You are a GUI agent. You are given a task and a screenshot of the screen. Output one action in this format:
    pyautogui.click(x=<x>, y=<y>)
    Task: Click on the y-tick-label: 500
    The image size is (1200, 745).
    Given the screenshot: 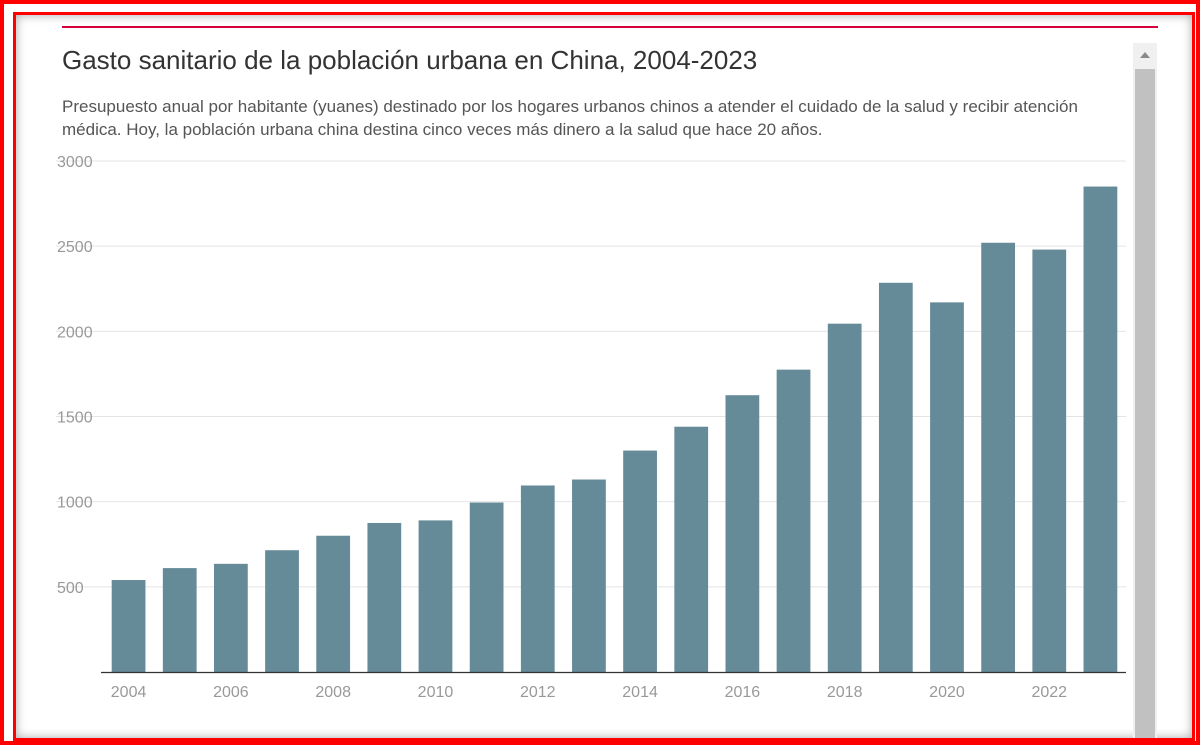 What is the action you would take?
    pyautogui.click(x=70, y=588)
    